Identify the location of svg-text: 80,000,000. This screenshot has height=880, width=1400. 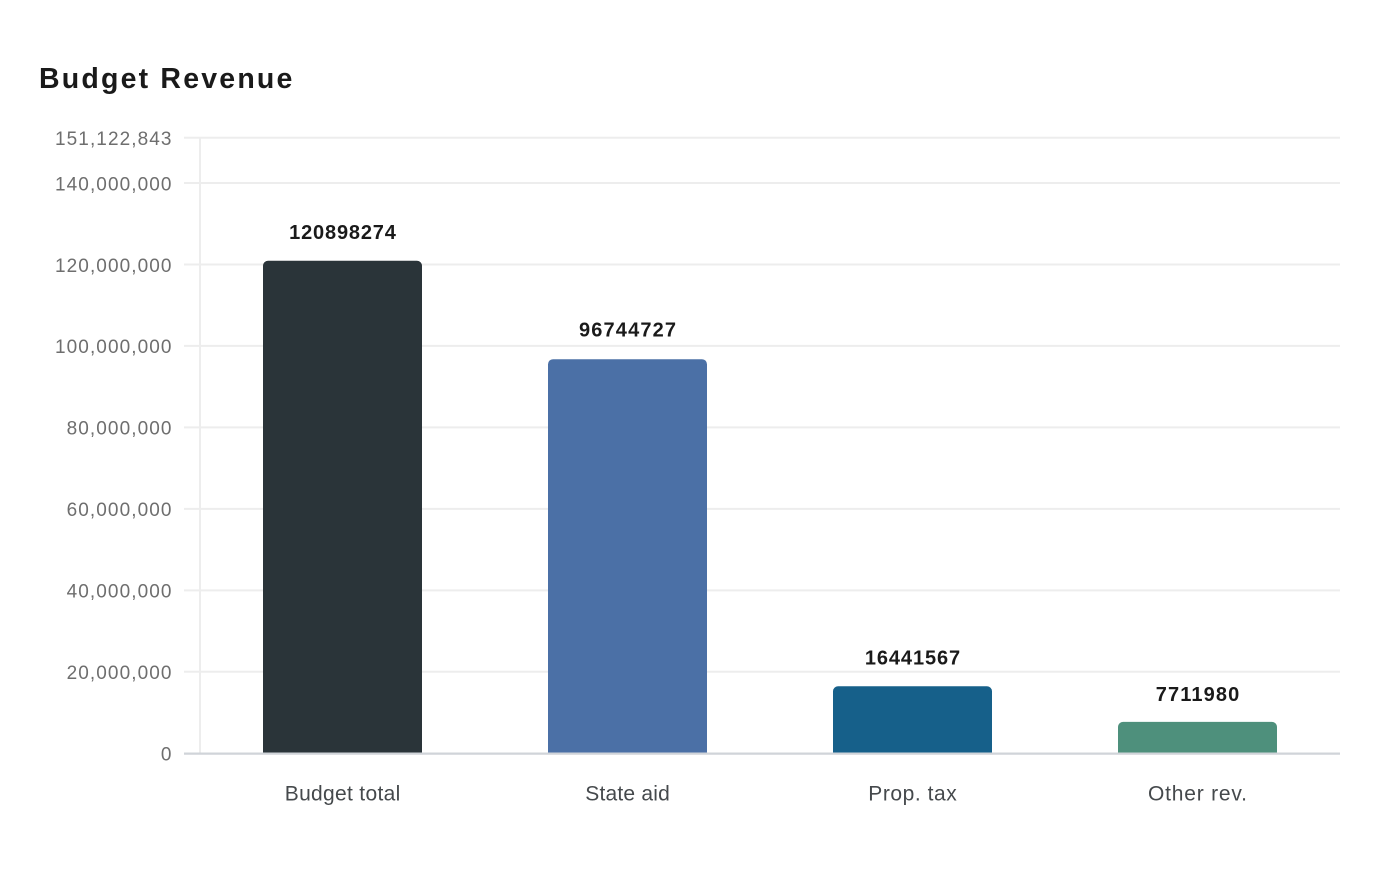
(119, 429).